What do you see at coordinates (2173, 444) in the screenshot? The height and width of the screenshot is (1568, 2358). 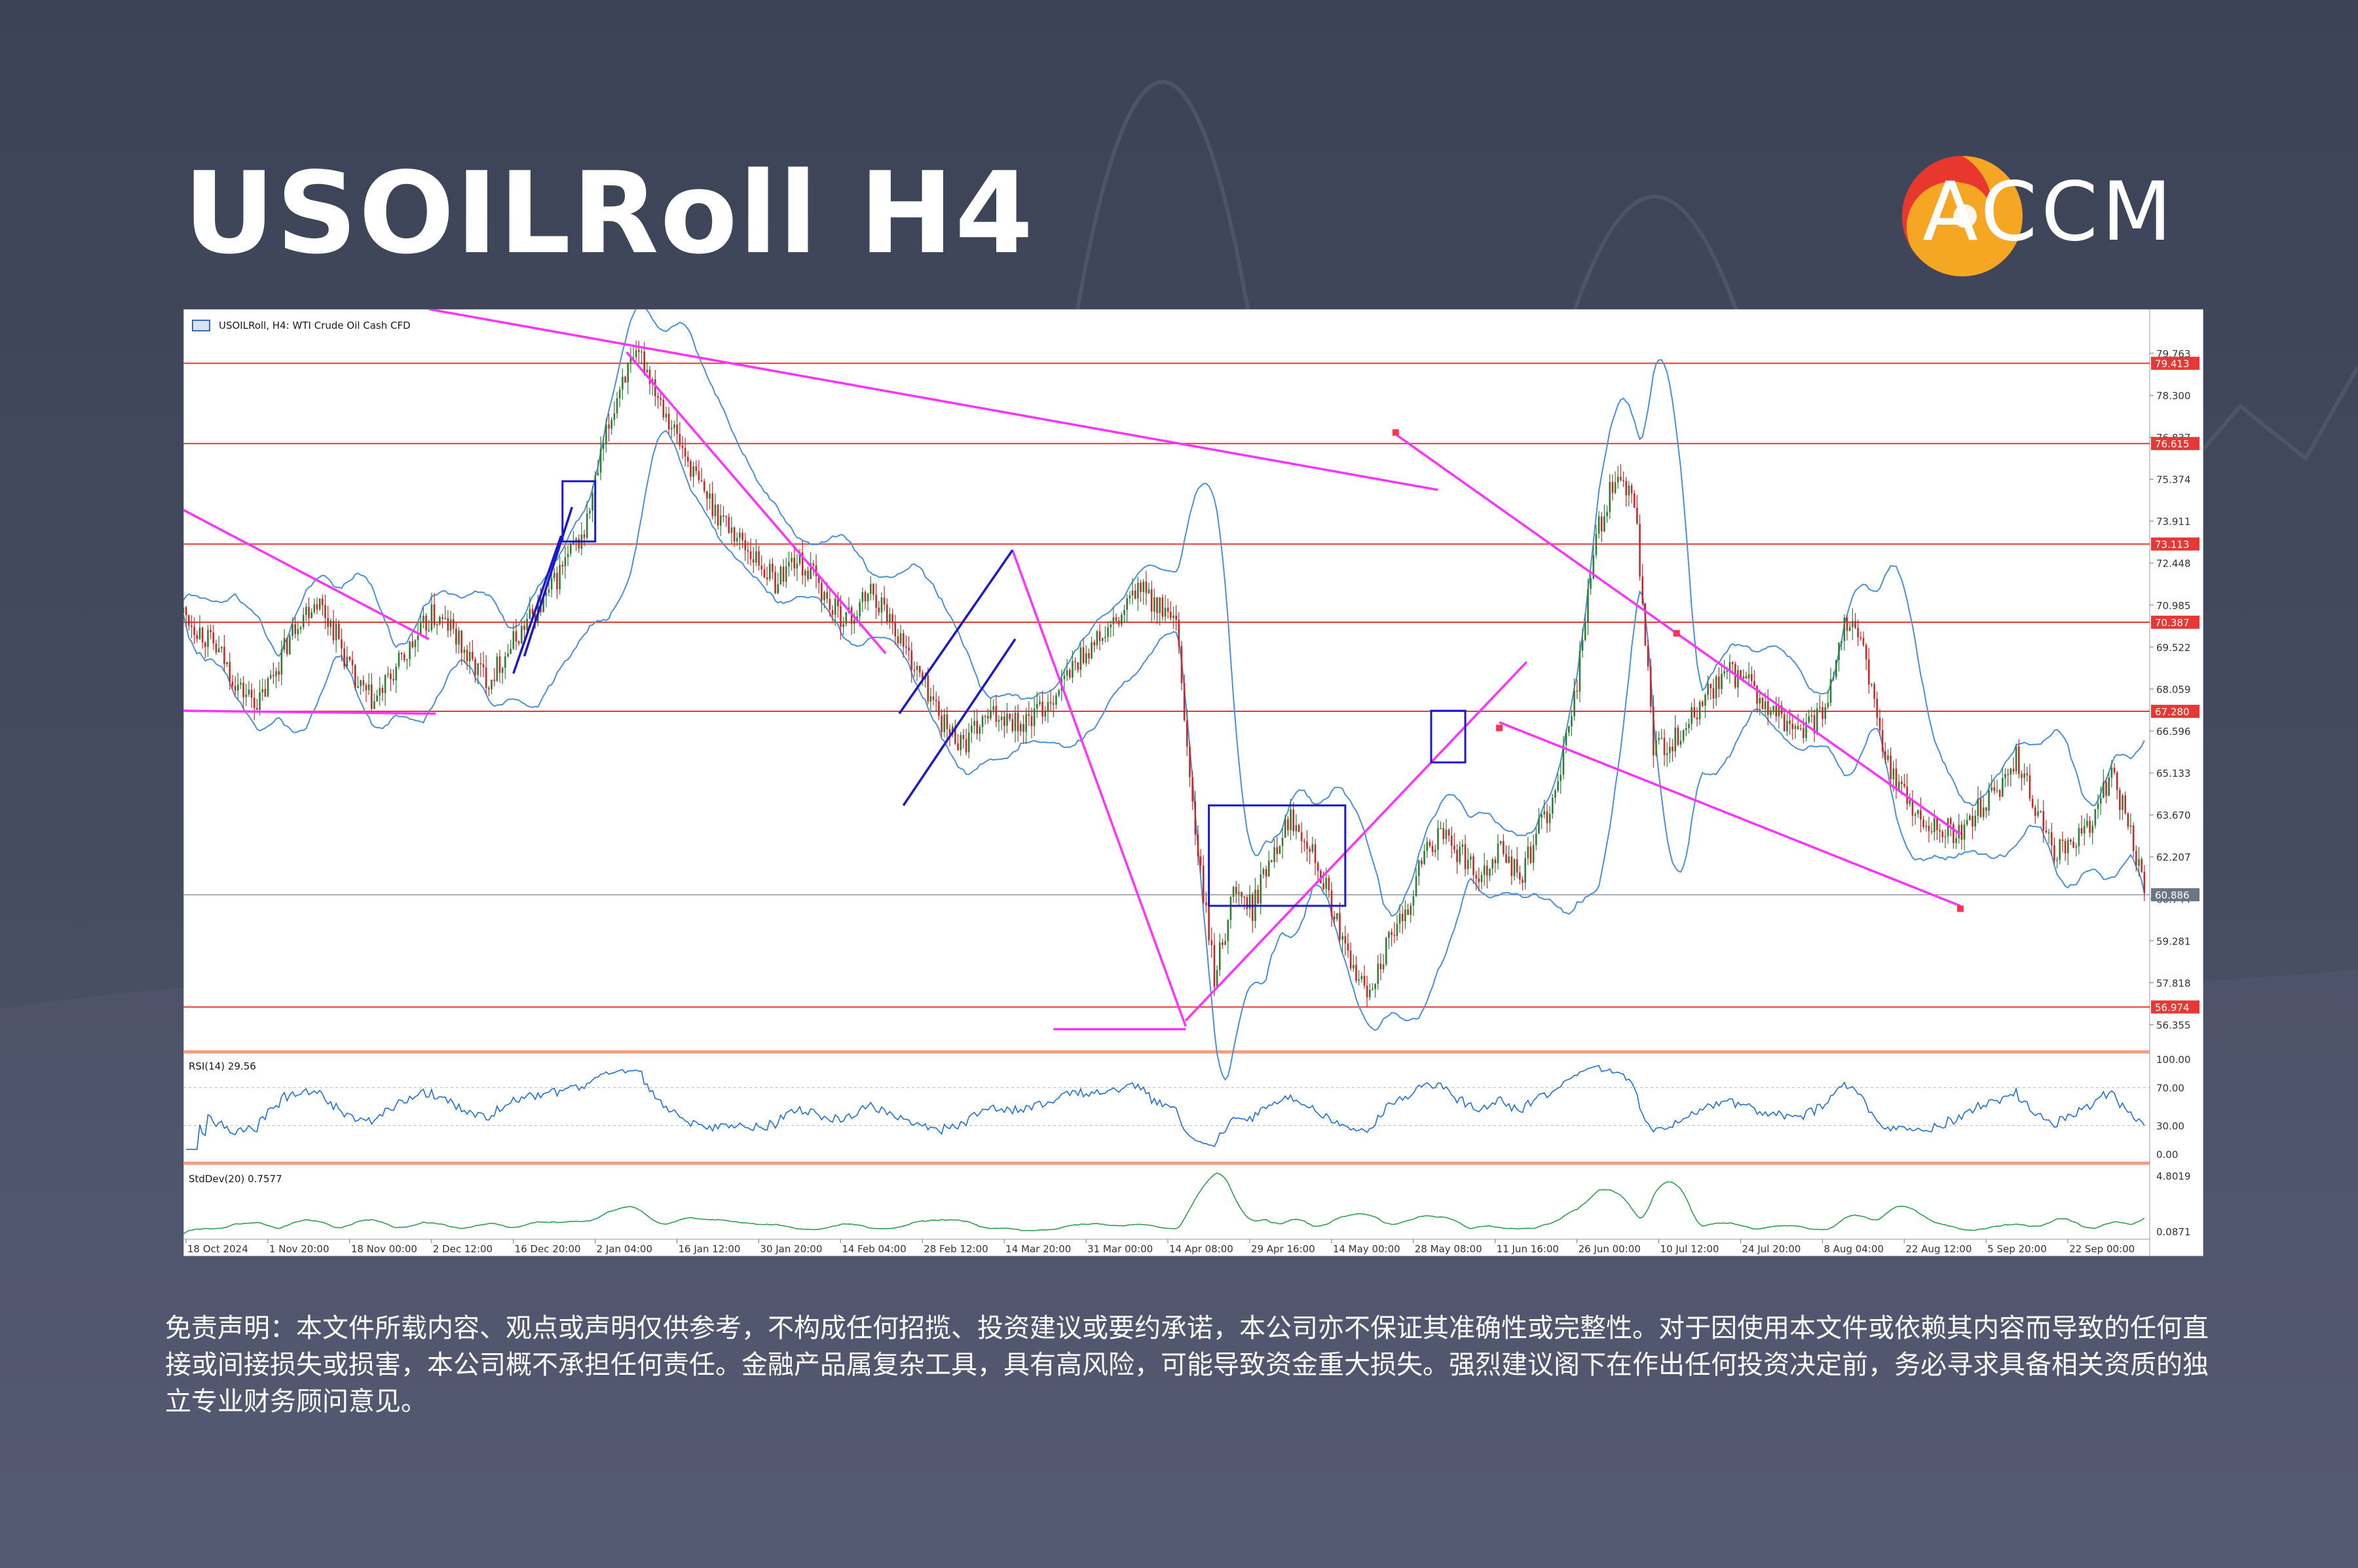 I see `level-price-label: 76.615` at bounding box center [2173, 444].